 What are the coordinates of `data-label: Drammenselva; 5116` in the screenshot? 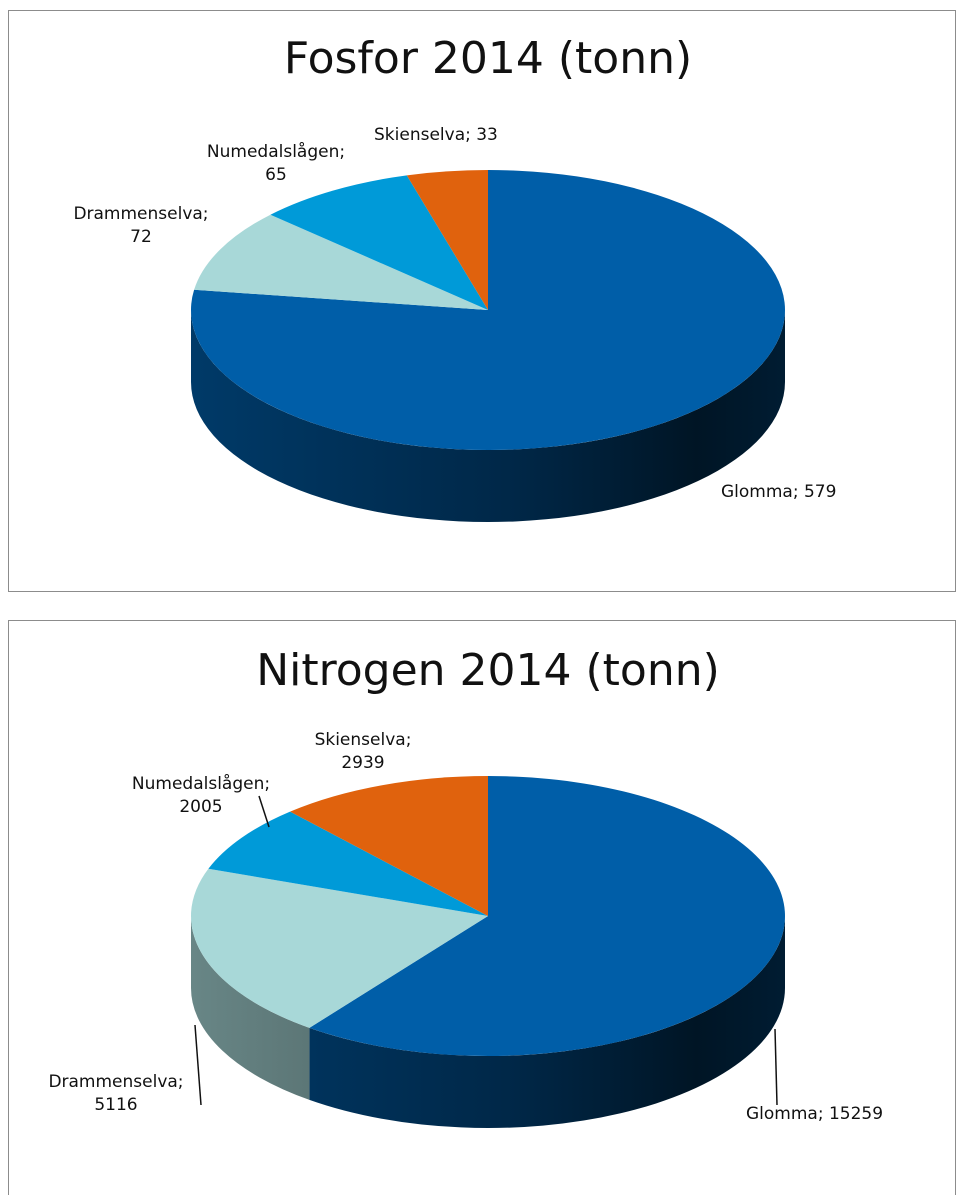 It's located at (116, 1093).